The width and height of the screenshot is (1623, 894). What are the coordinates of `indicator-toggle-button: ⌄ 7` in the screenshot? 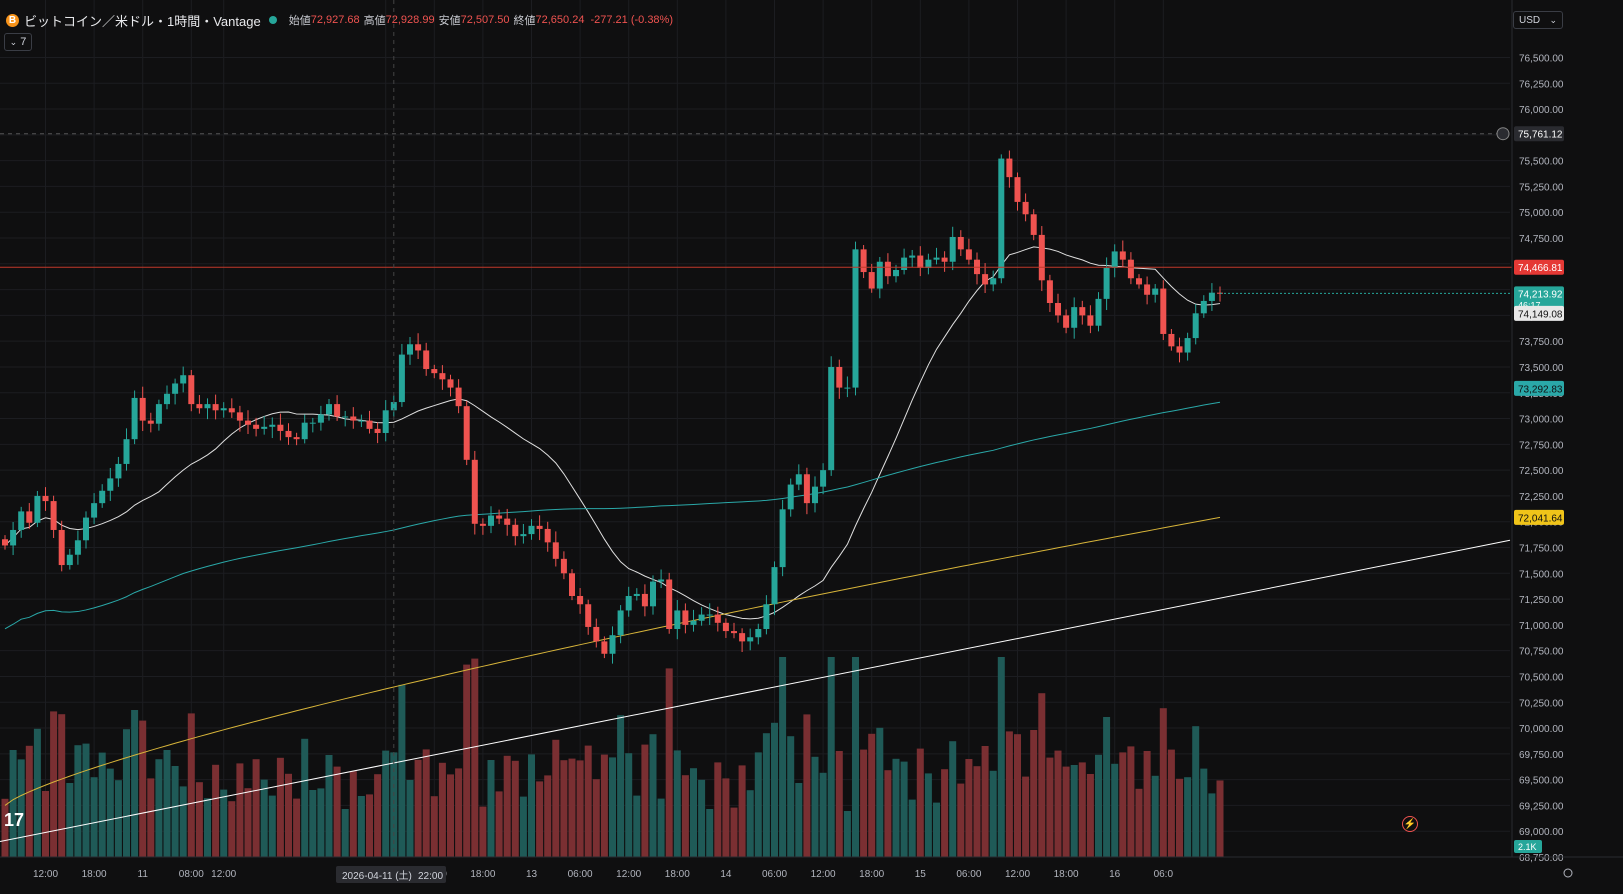 It's located at (18, 42).